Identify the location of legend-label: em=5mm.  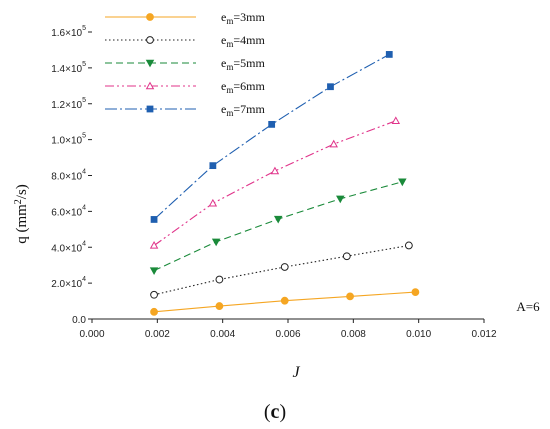
(243, 64).